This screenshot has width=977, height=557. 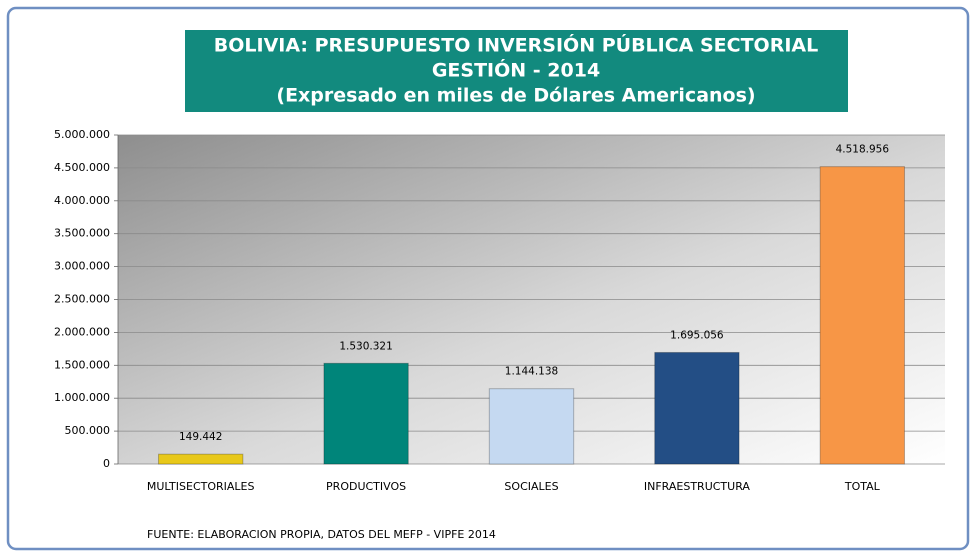 I want to click on value-label: 1.695.056, so click(x=697, y=335).